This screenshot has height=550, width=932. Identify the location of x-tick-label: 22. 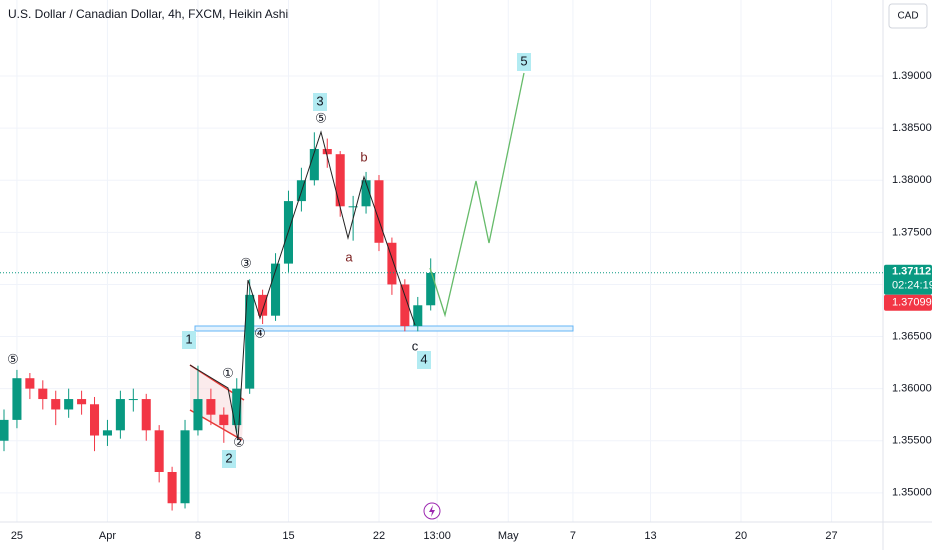
(379, 536).